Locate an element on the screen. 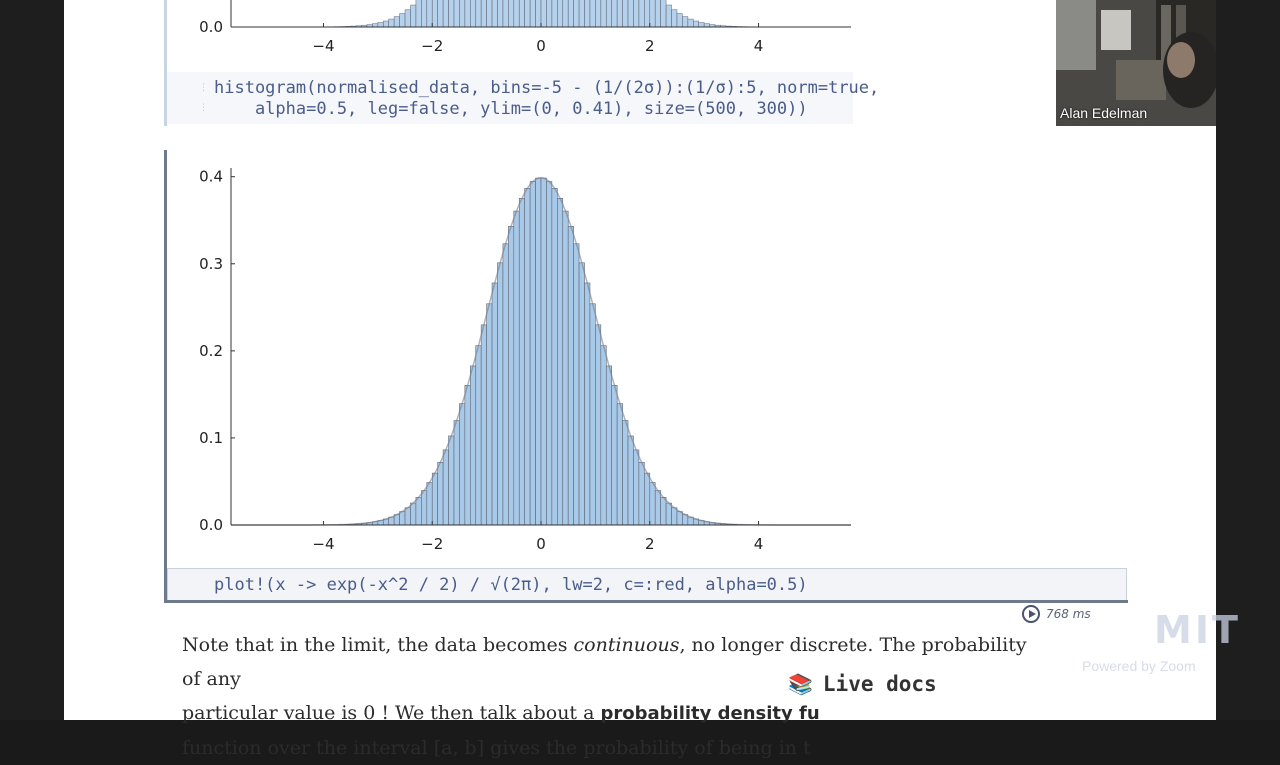  participant-video: Alan Edelman is located at coordinates (1136, 63).